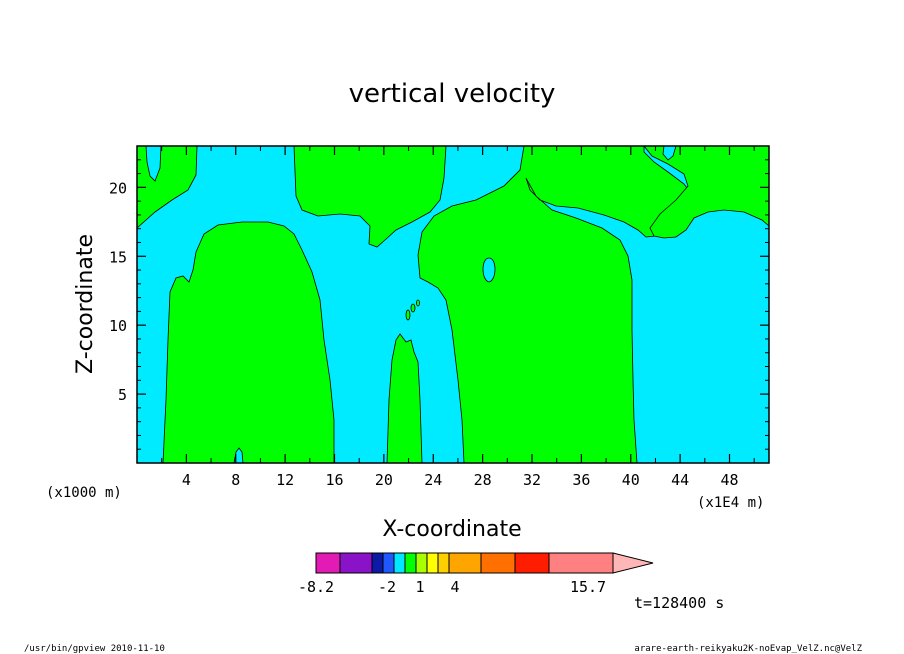 Image resolution: width=904 pixels, height=654 pixels. Describe the element at coordinates (452, 94) in the screenshot. I see `chart-title: vertical velocity` at that location.